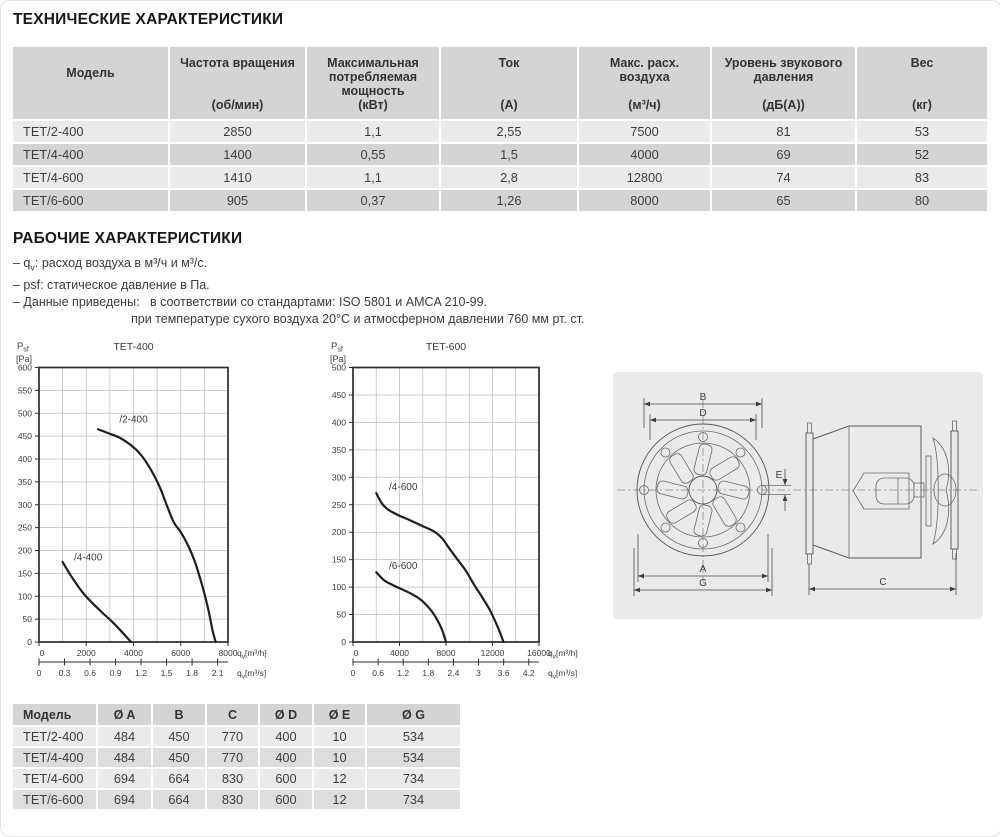  I want to click on side-view-dimensions: C, so click(882, 574).